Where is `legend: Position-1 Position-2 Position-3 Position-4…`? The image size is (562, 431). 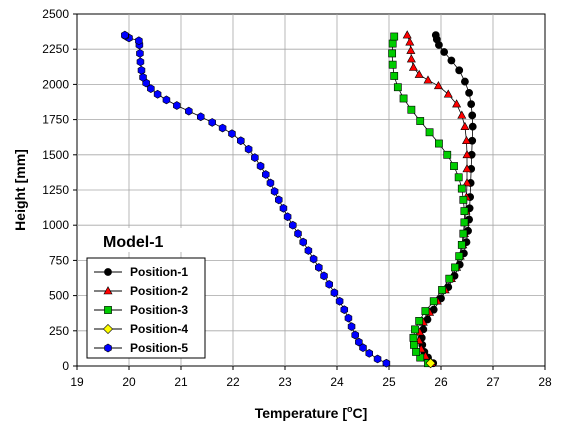 legend: Position-1 Position-2 Position-3 Position-4… is located at coordinates (146, 308).